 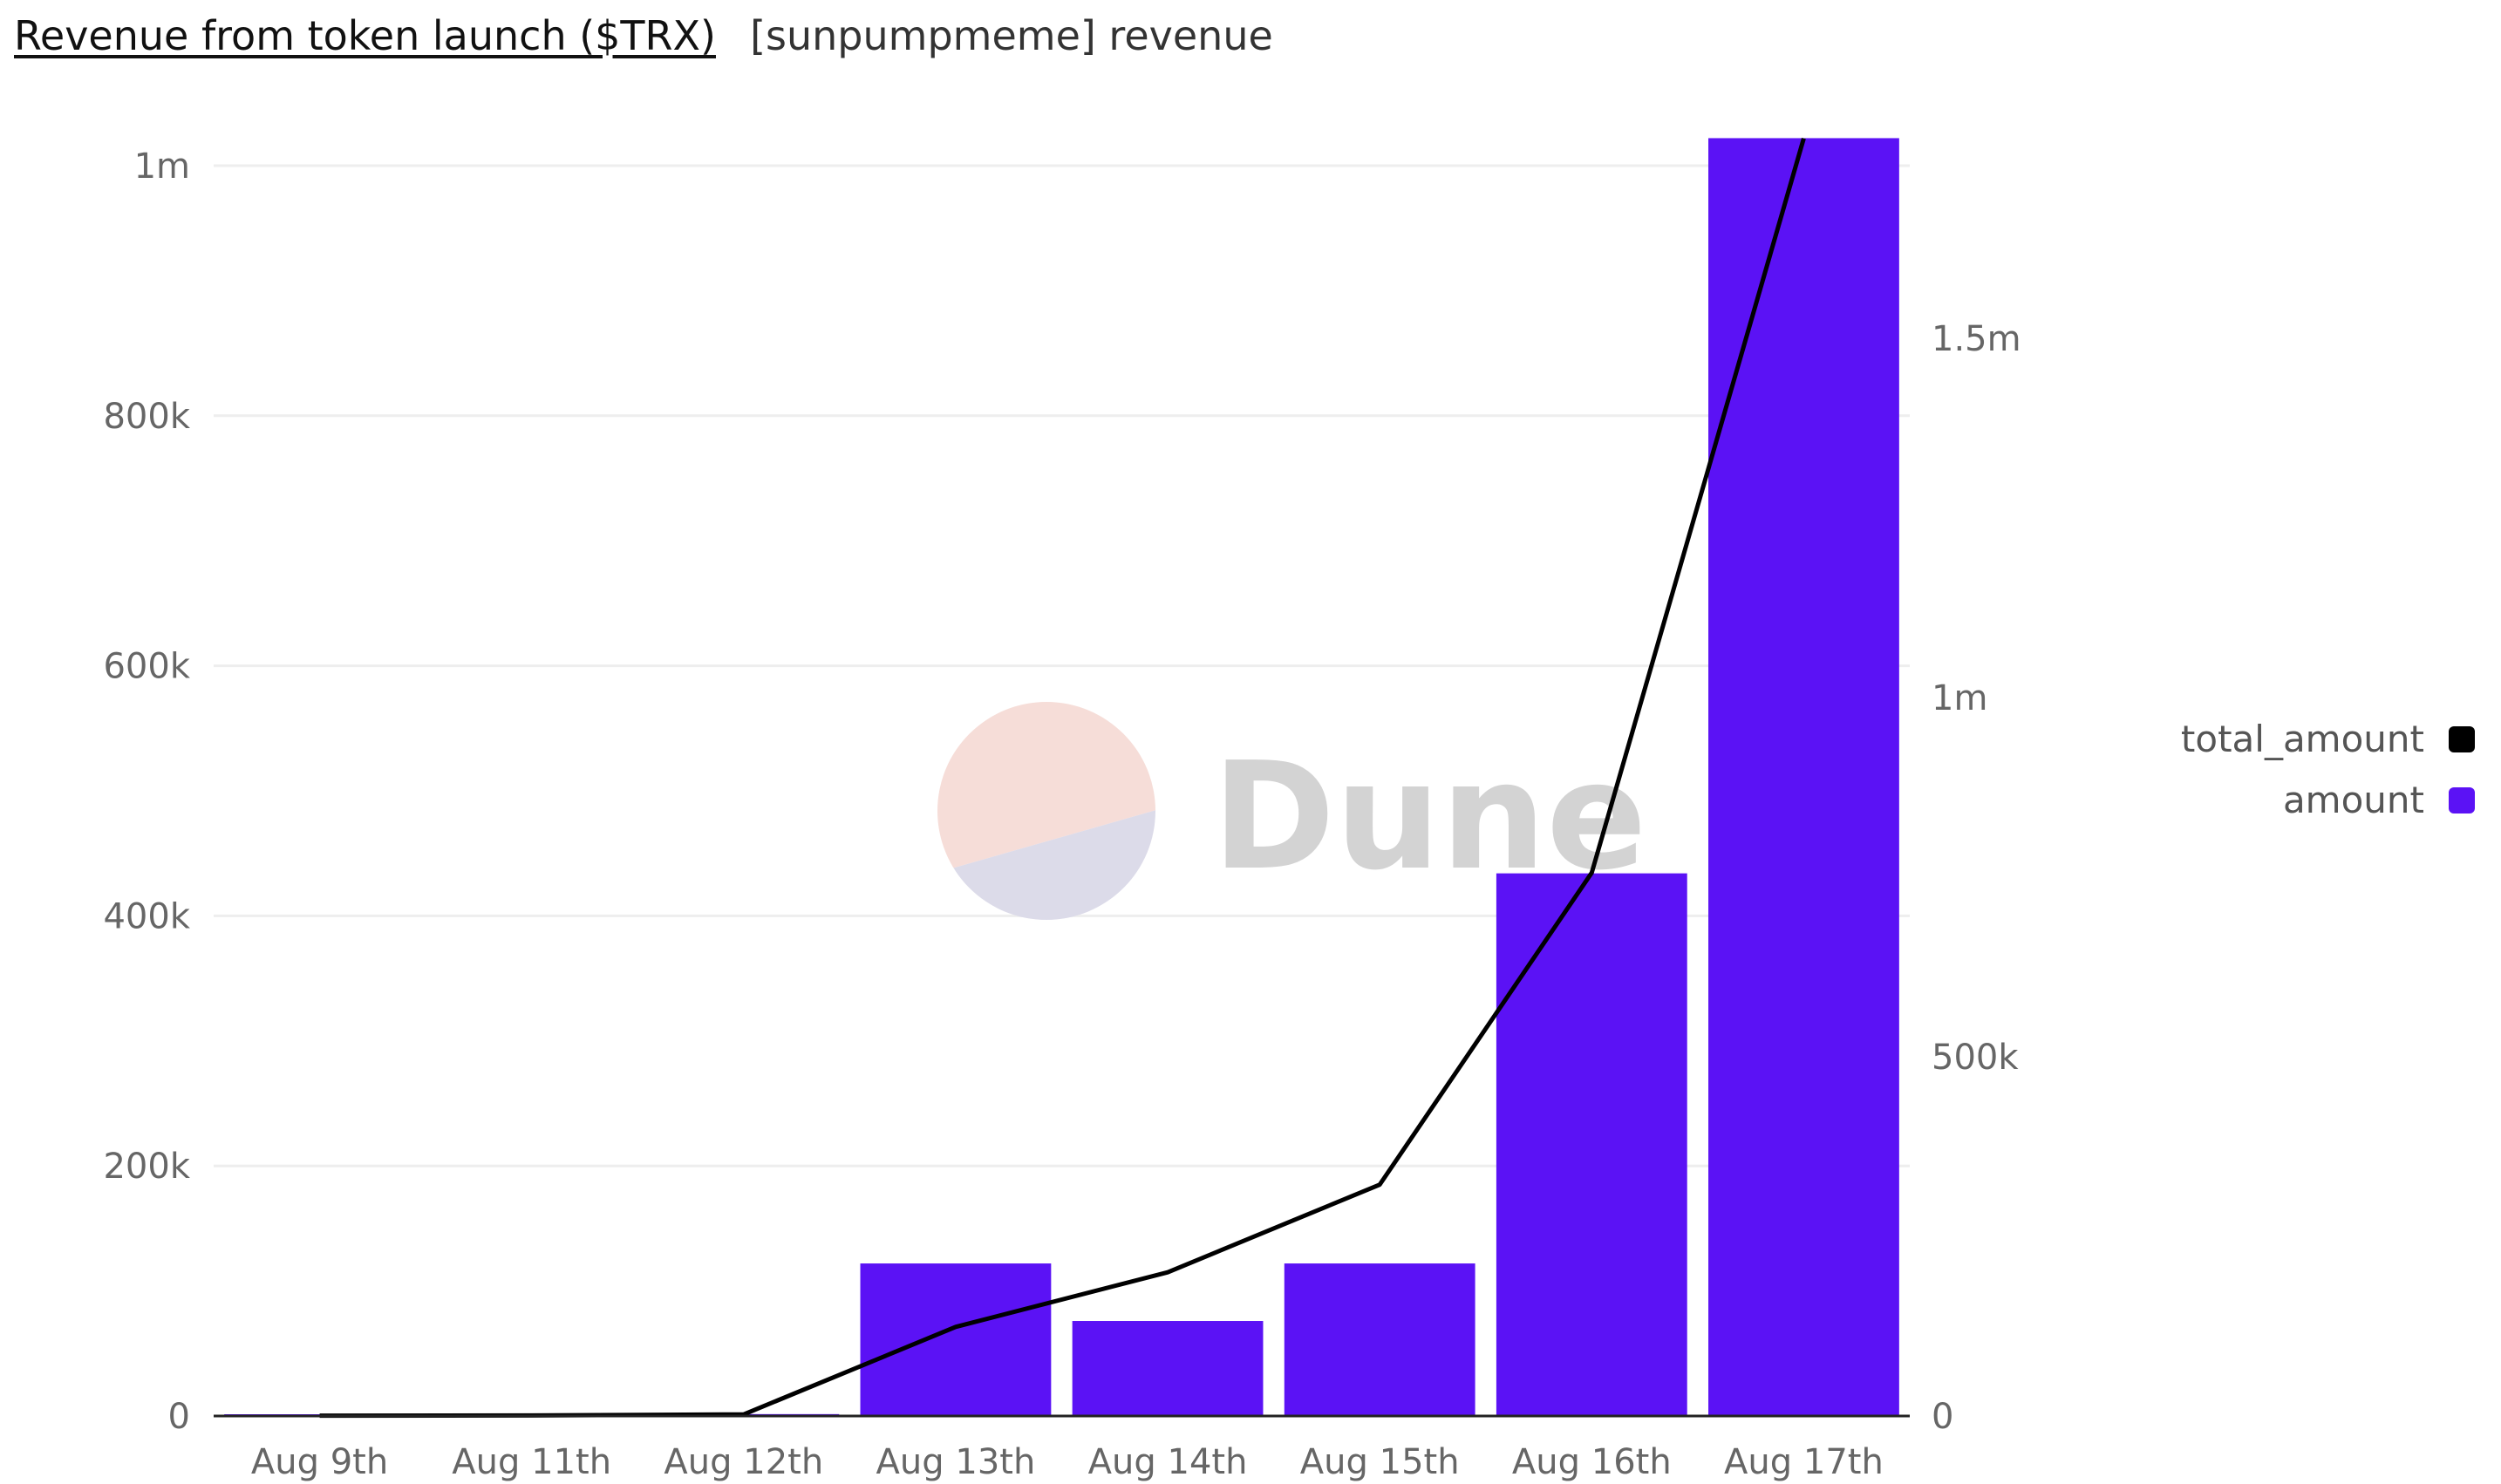 I want to click on left-tick-label: 600k, so click(x=146, y=667).